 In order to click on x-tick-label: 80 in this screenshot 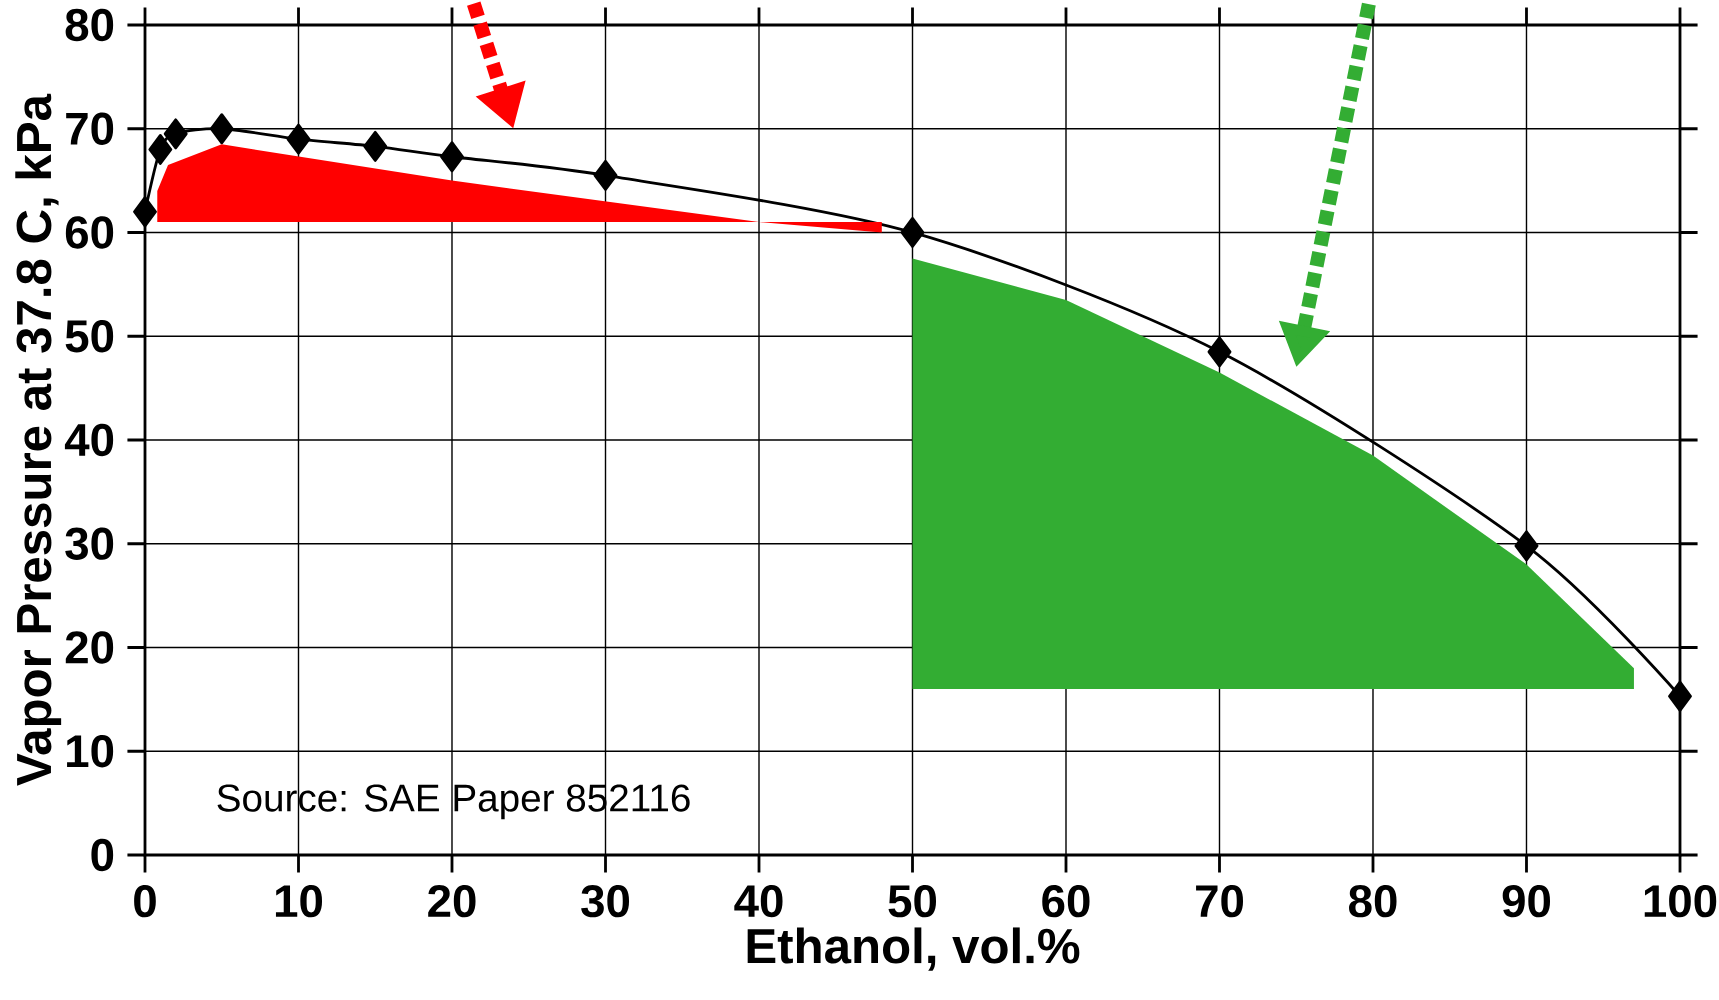, I will do `click(1373, 901)`.